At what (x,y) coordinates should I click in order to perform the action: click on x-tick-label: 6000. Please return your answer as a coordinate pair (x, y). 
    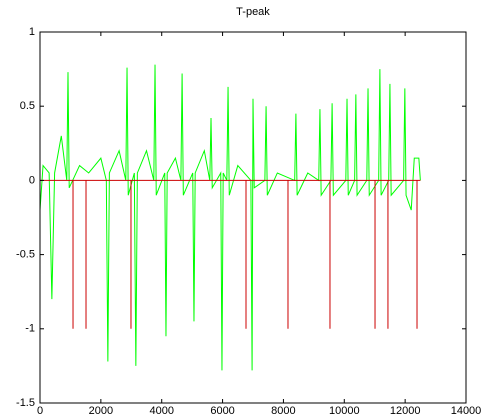
    Looking at the image, I should click on (222, 411).